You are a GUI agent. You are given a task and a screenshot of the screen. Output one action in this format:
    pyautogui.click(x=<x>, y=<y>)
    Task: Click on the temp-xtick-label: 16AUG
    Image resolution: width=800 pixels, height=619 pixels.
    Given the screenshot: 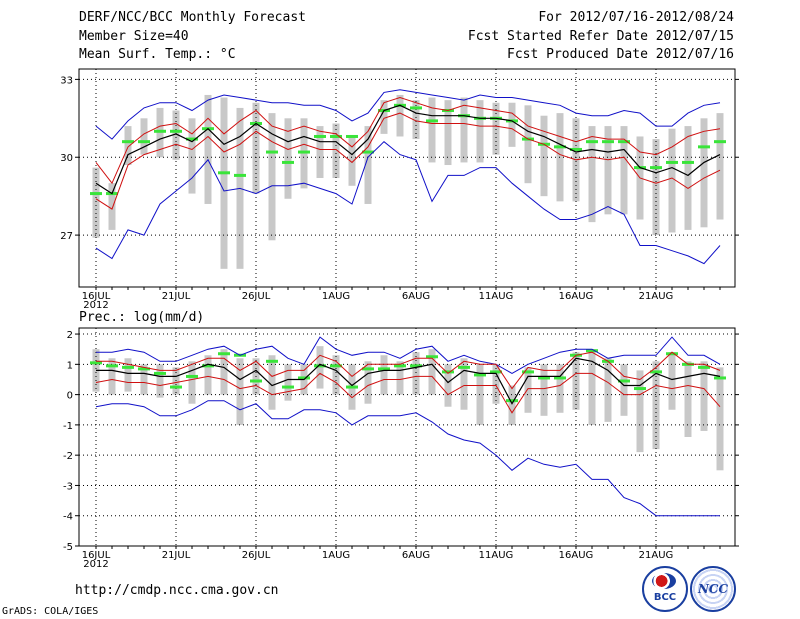 What is the action you would take?
    pyautogui.click(x=576, y=296)
    